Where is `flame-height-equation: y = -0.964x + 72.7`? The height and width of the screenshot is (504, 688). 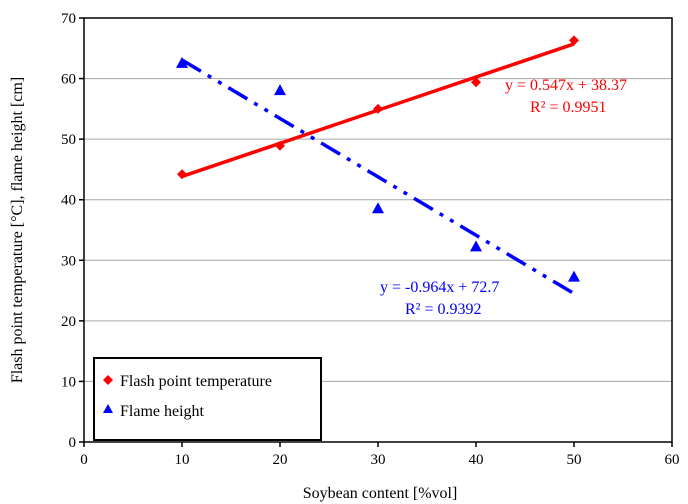 flame-height-equation: y = -0.964x + 72.7 is located at coordinates (439, 287).